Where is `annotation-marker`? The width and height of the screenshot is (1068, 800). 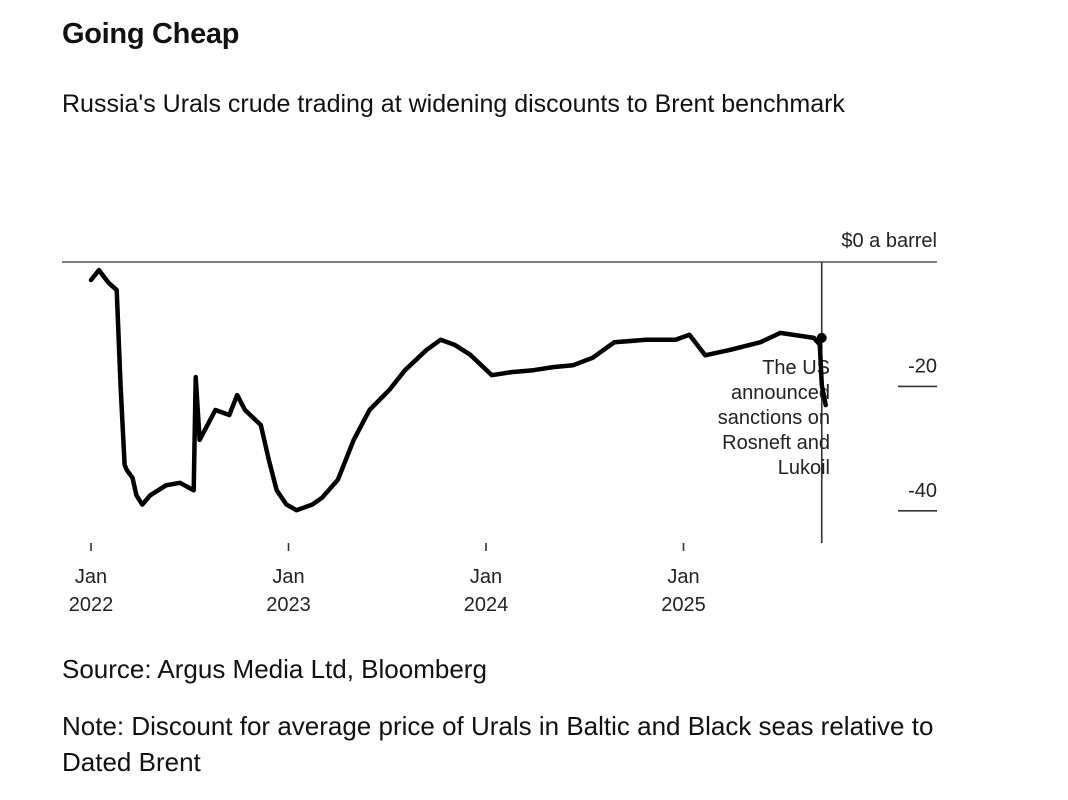 annotation-marker is located at coordinates (821, 337).